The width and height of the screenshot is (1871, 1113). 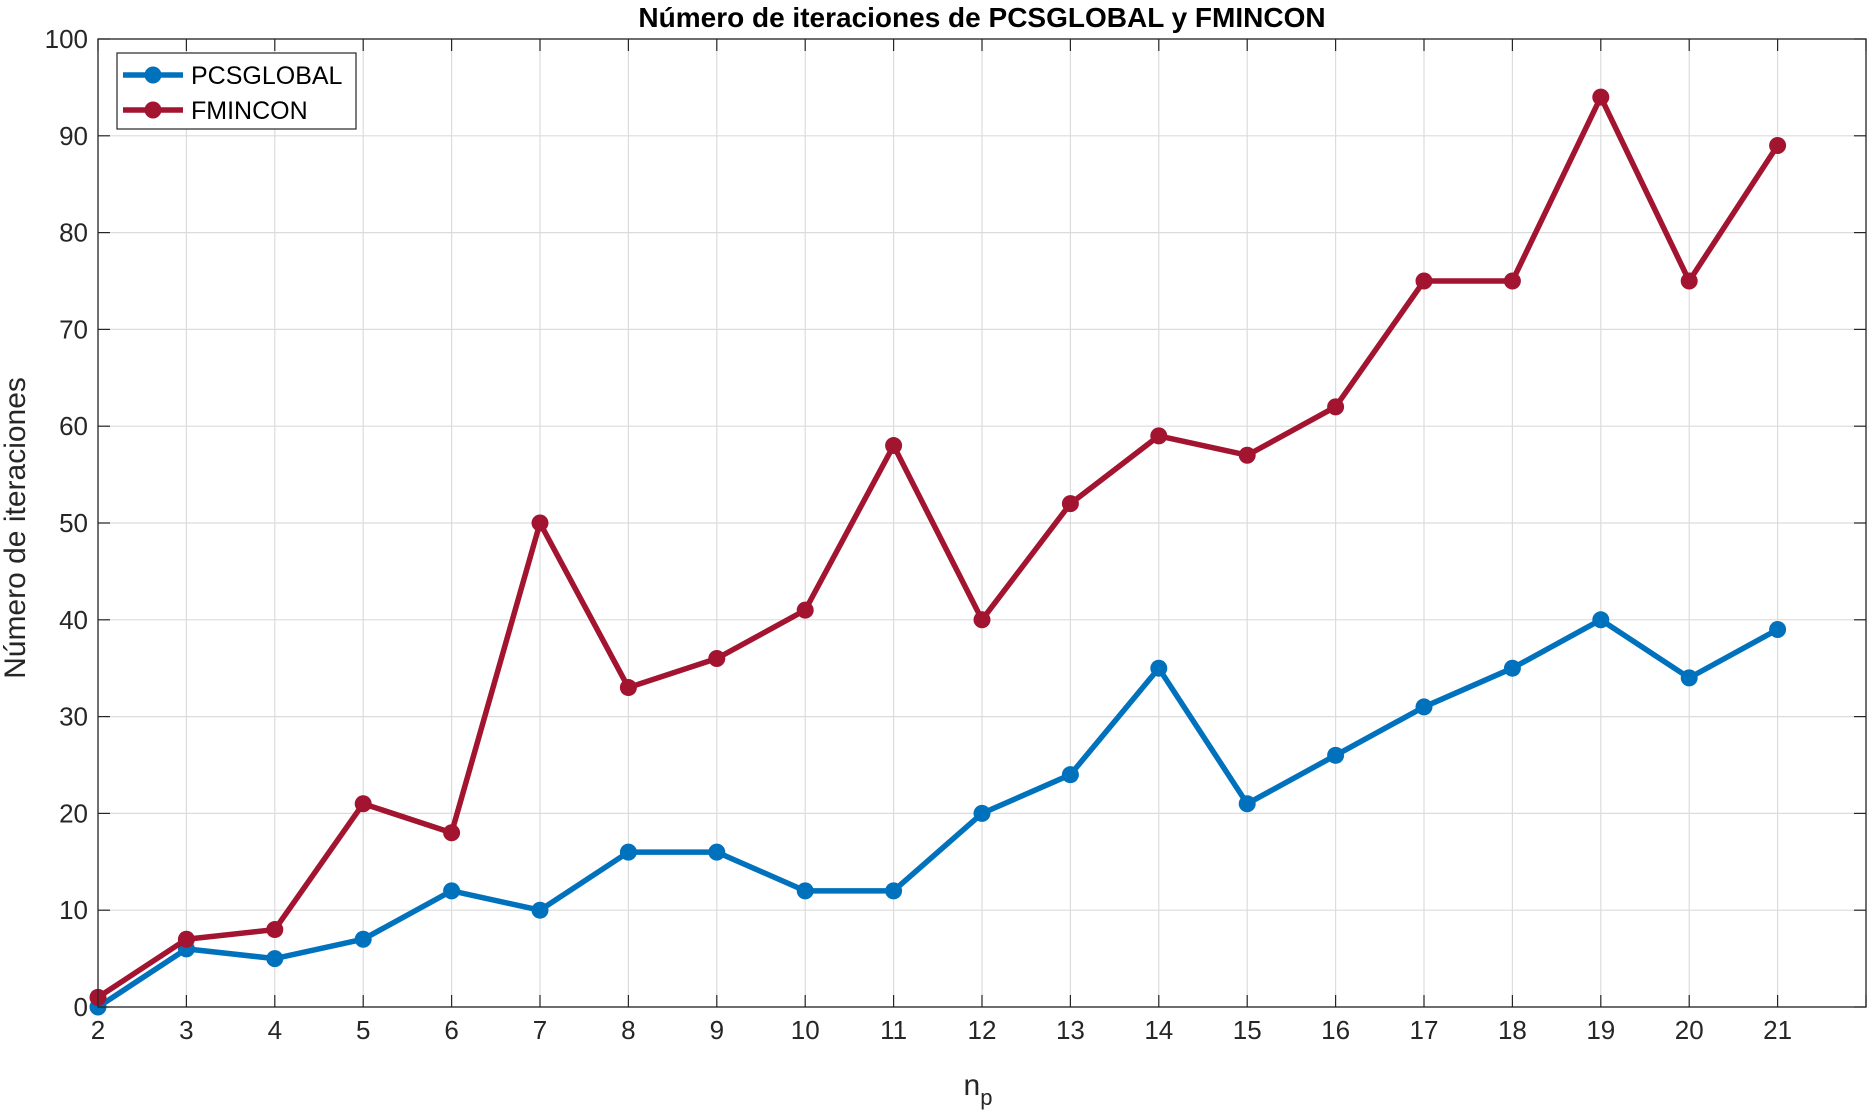 What do you see at coordinates (153, 75) in the screenshot?
I see `legend-marker-pcsglobal` at bounding box center [153, 75].